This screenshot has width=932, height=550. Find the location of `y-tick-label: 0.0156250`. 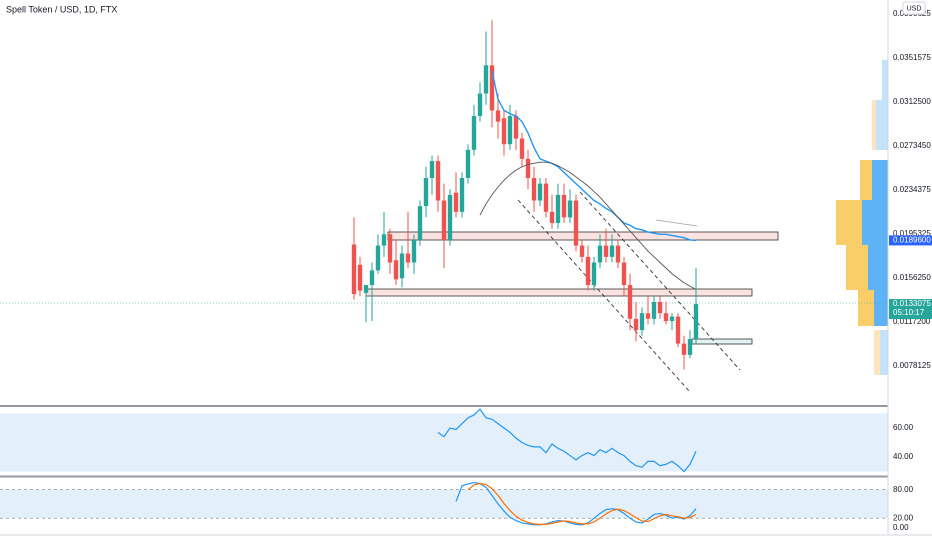

y-tick-label: 0.0156250 is located at coordinates (912, 277).